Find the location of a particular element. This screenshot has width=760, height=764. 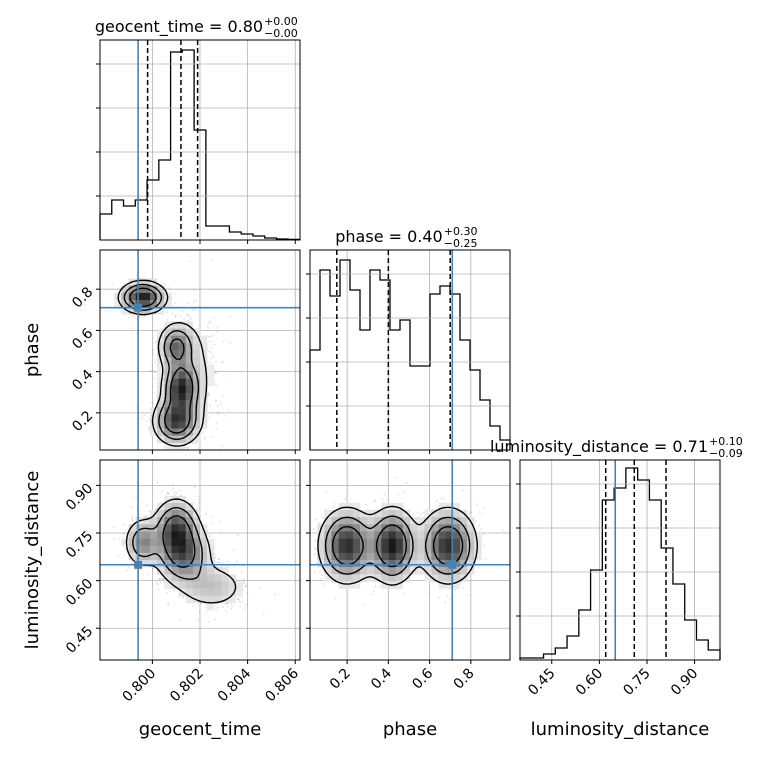

scatter-panel-geocent_time-vs-luminosity_distance-content is located at coordinates (200, 560).